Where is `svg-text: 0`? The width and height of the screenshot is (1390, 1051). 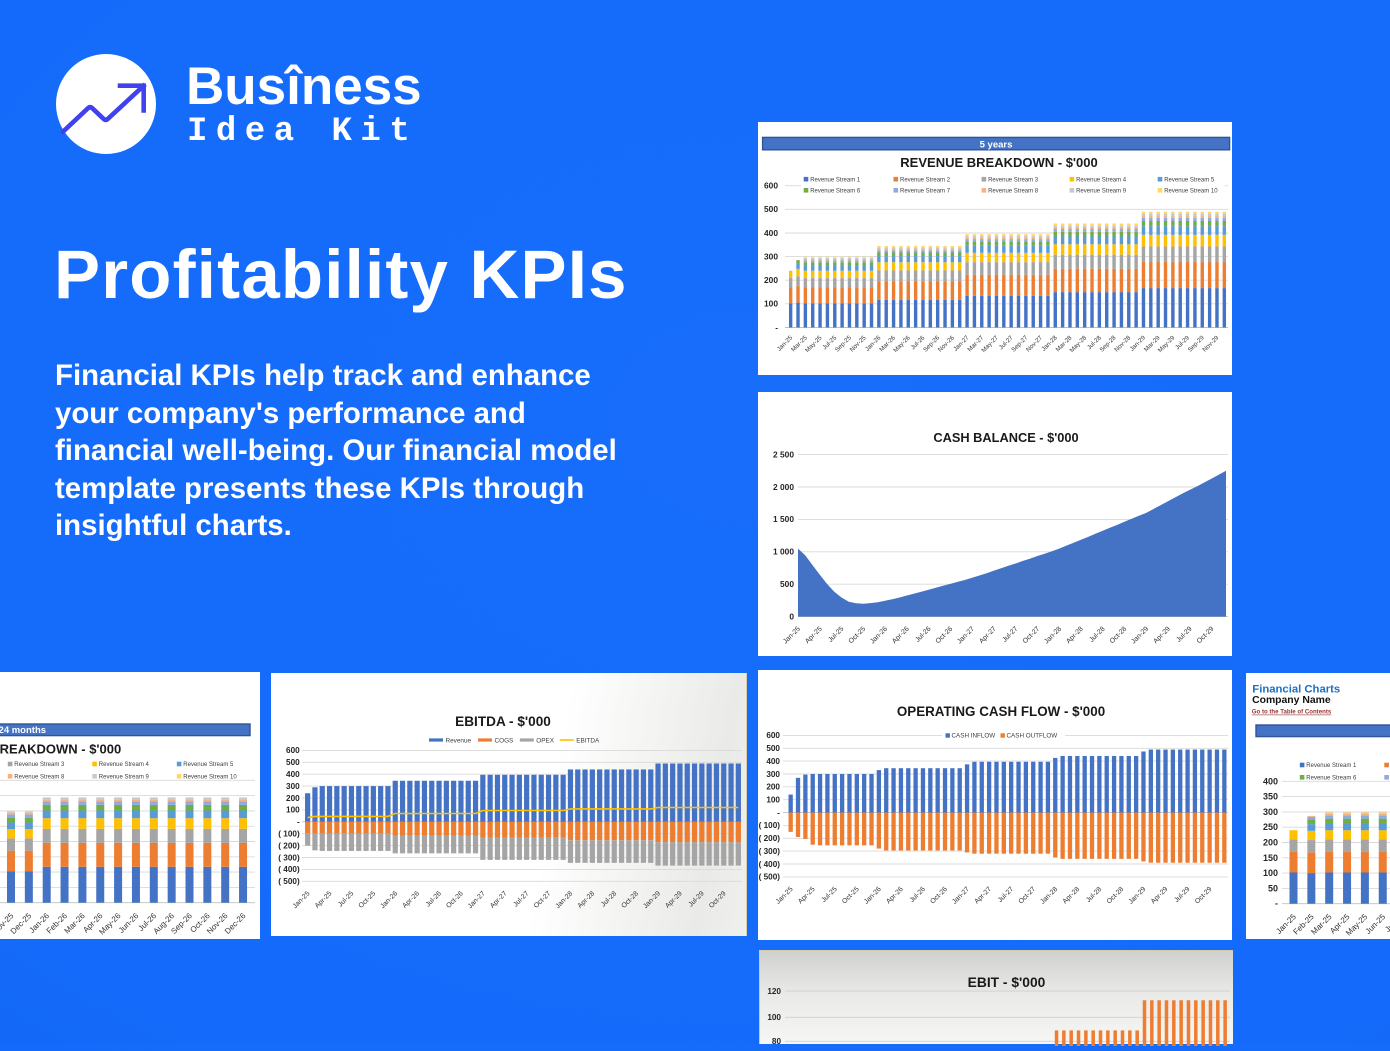 svg-text: 0 is located at coordinates (791, 616).